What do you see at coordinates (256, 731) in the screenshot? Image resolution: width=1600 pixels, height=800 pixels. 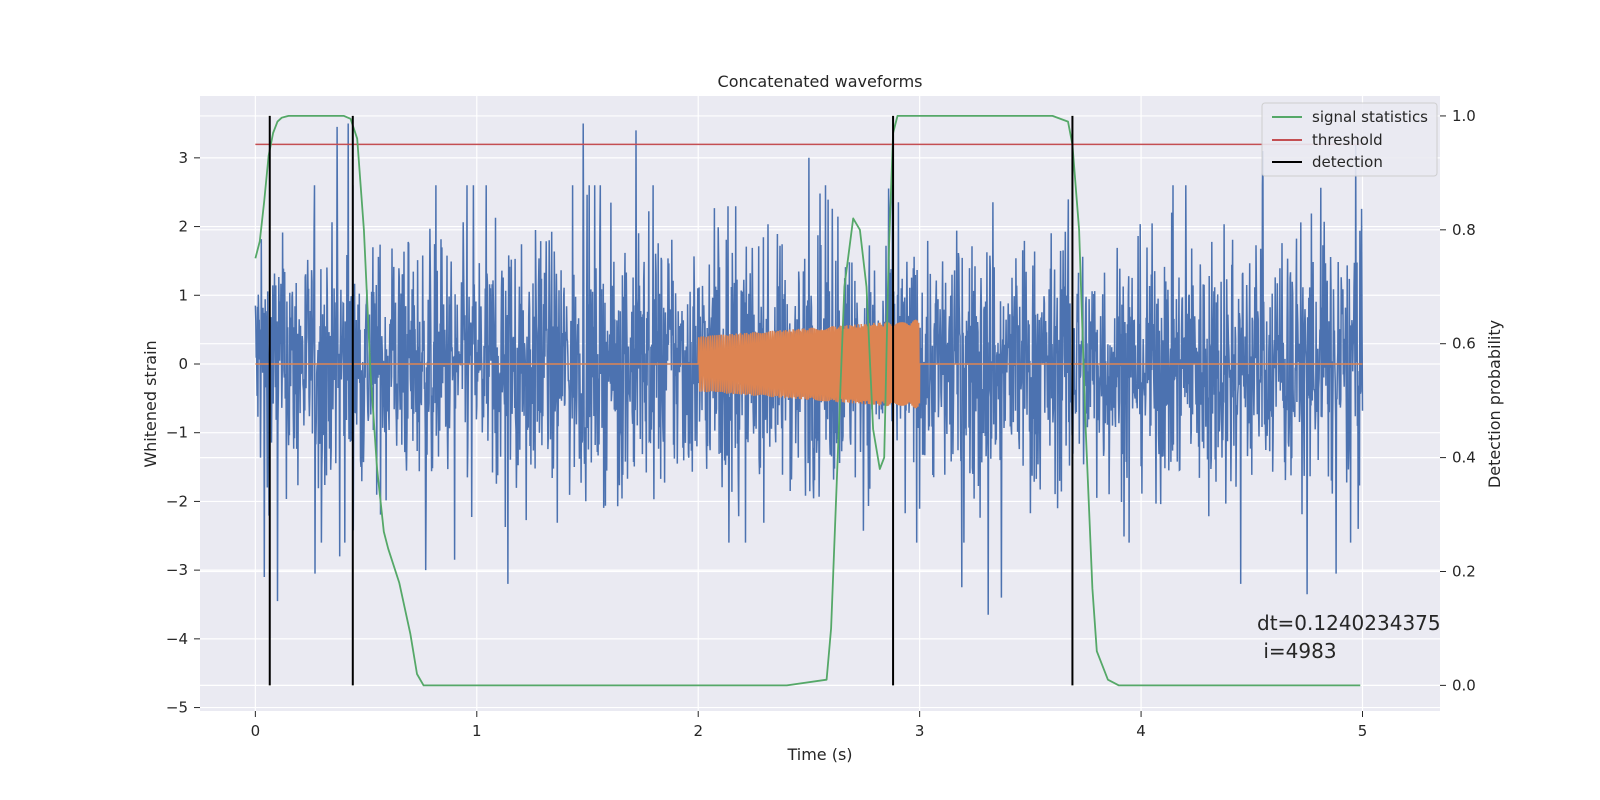 I see `x-tick-label: 0` at bounding box center [256, 731].